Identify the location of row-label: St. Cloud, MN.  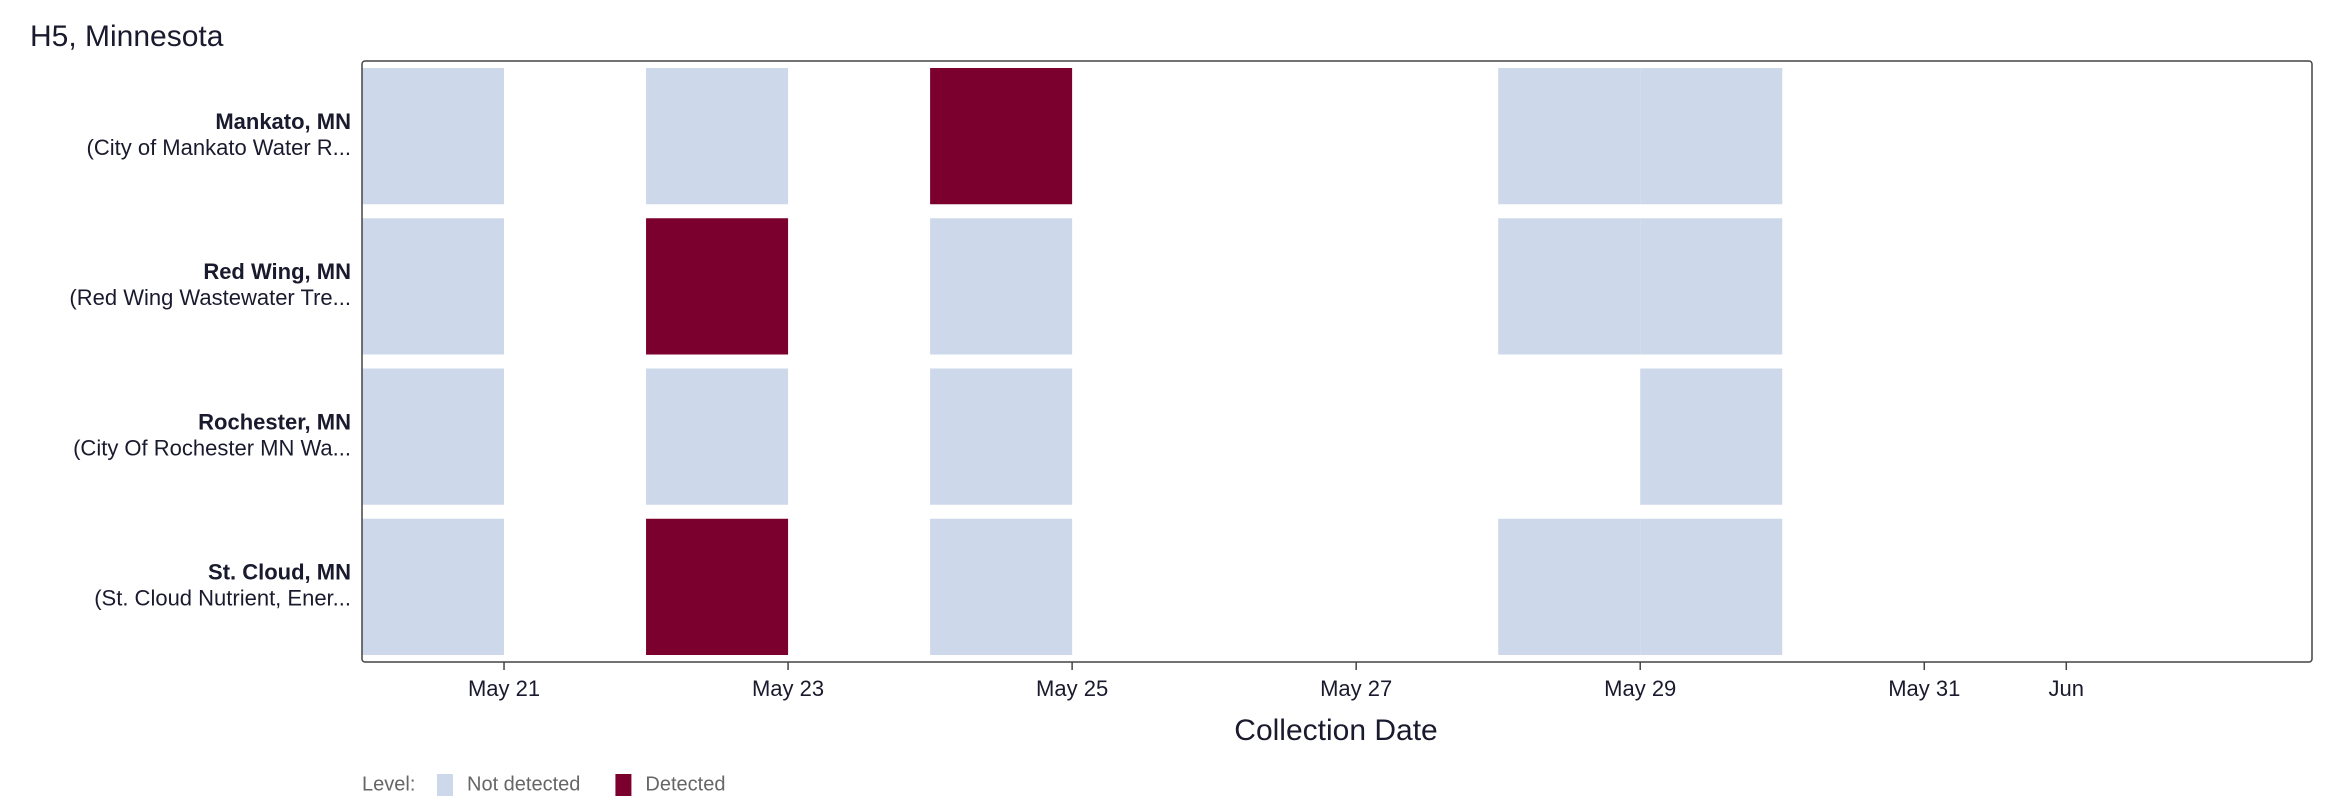
(279, 572).